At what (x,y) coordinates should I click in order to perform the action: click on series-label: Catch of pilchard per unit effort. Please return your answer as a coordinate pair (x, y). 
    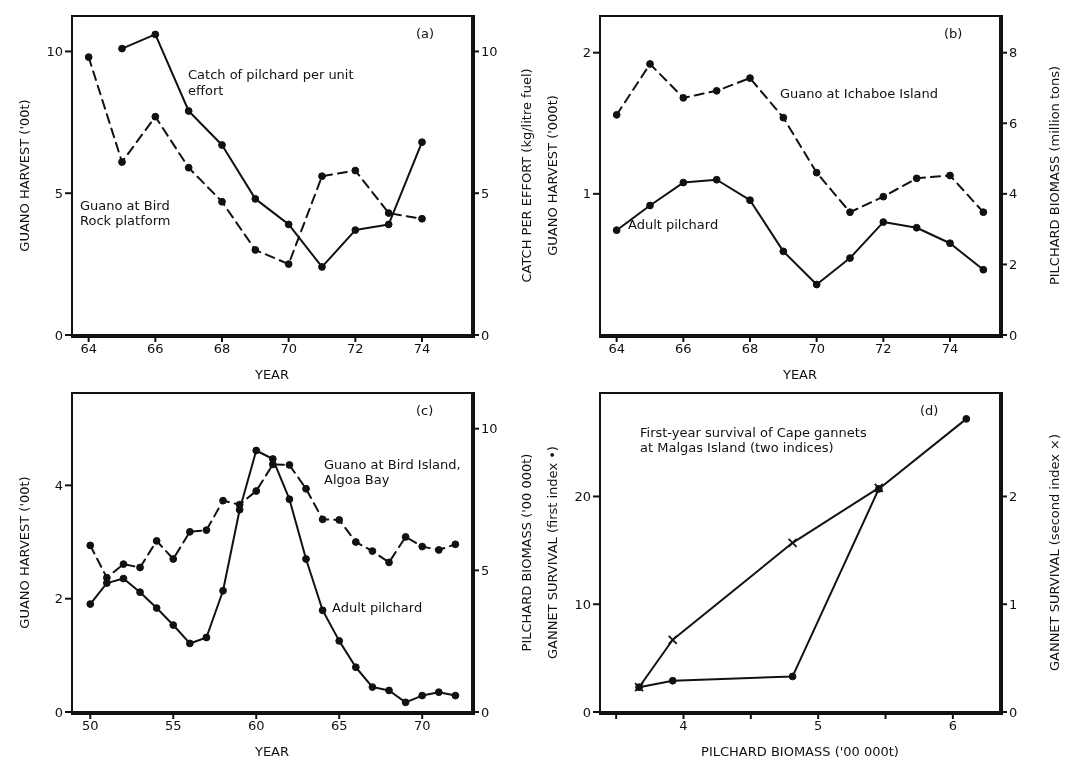
    Looking at the image, I should click on (271, 83).